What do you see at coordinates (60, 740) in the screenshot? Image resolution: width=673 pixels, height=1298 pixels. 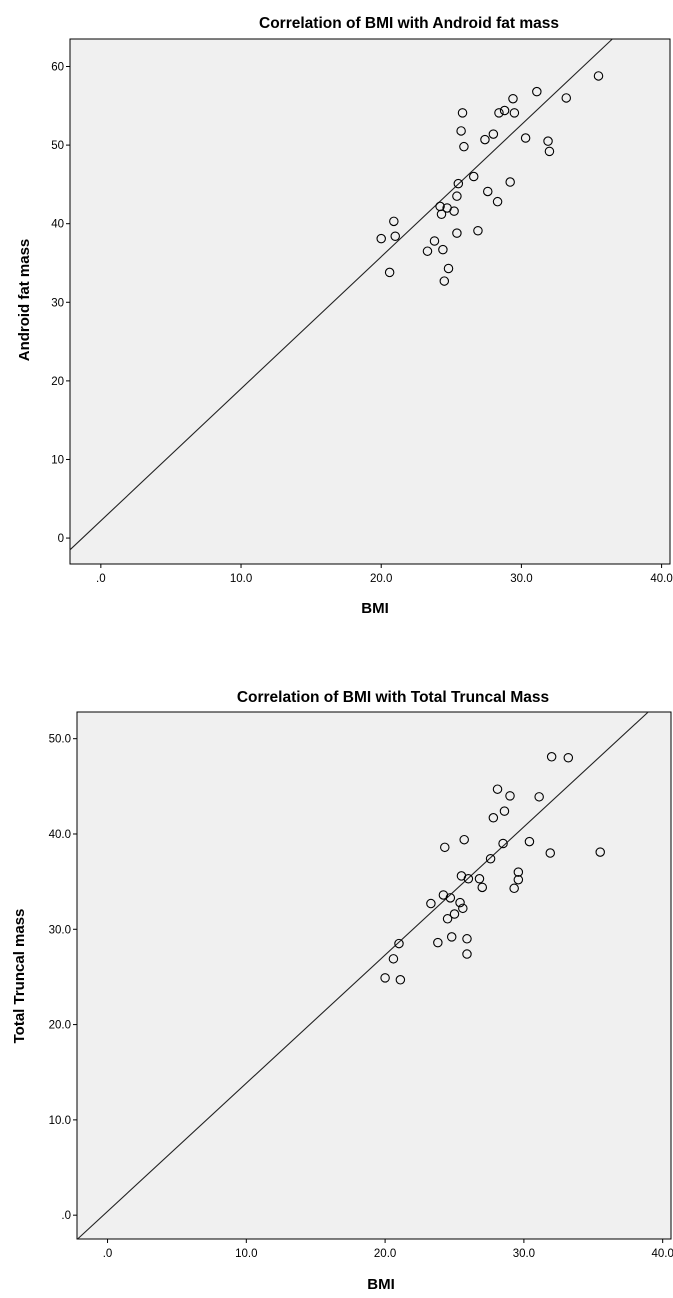 I see `chart-2-y-tick-label: 50.0` at bounding box center [60, 740].